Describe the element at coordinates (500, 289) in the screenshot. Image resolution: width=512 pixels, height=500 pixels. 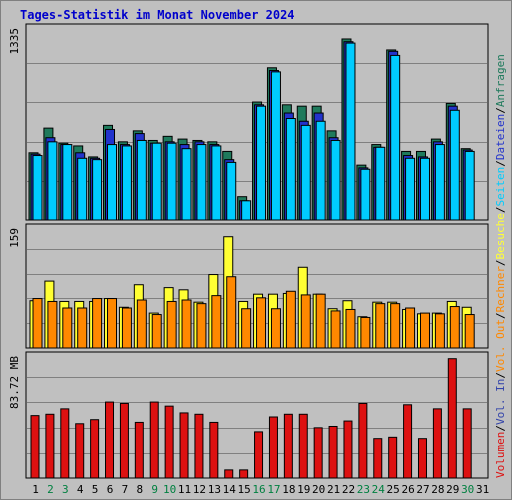
I see `legend-item: Rechner` at that location.